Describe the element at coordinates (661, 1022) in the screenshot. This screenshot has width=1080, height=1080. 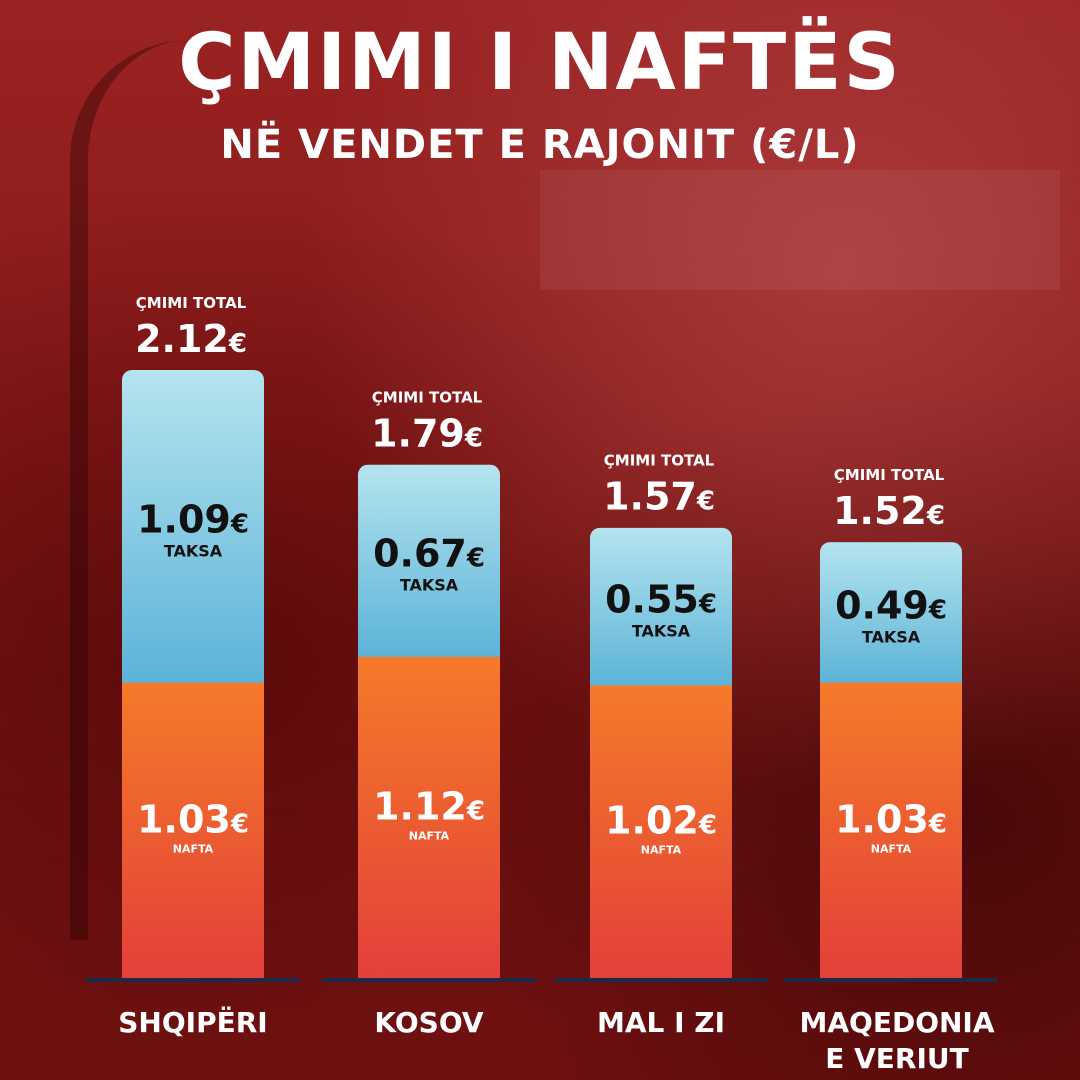
I see `category-label: MAL I ZI` at that location.